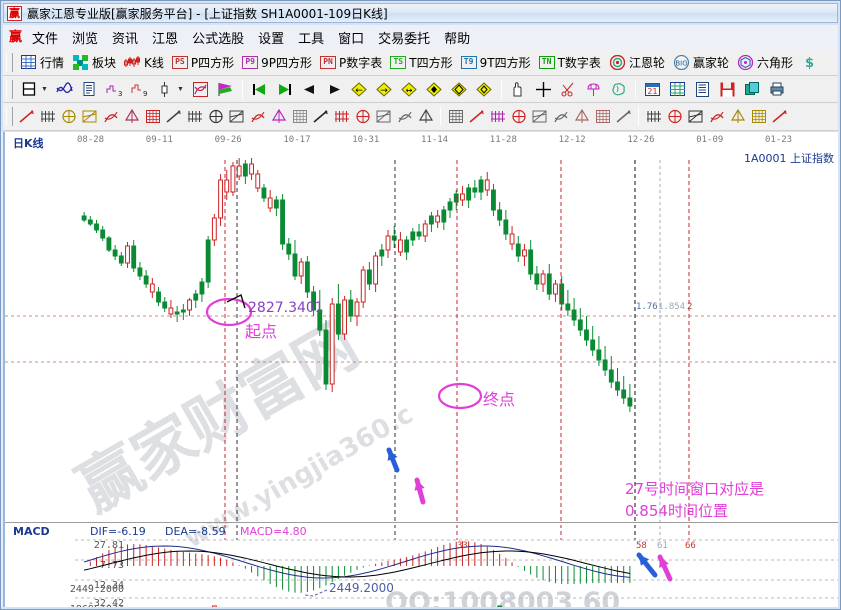 Image resolution: width=841 pixels, height=610 pixels. I want to click on volume-plot, so click(421, 602).